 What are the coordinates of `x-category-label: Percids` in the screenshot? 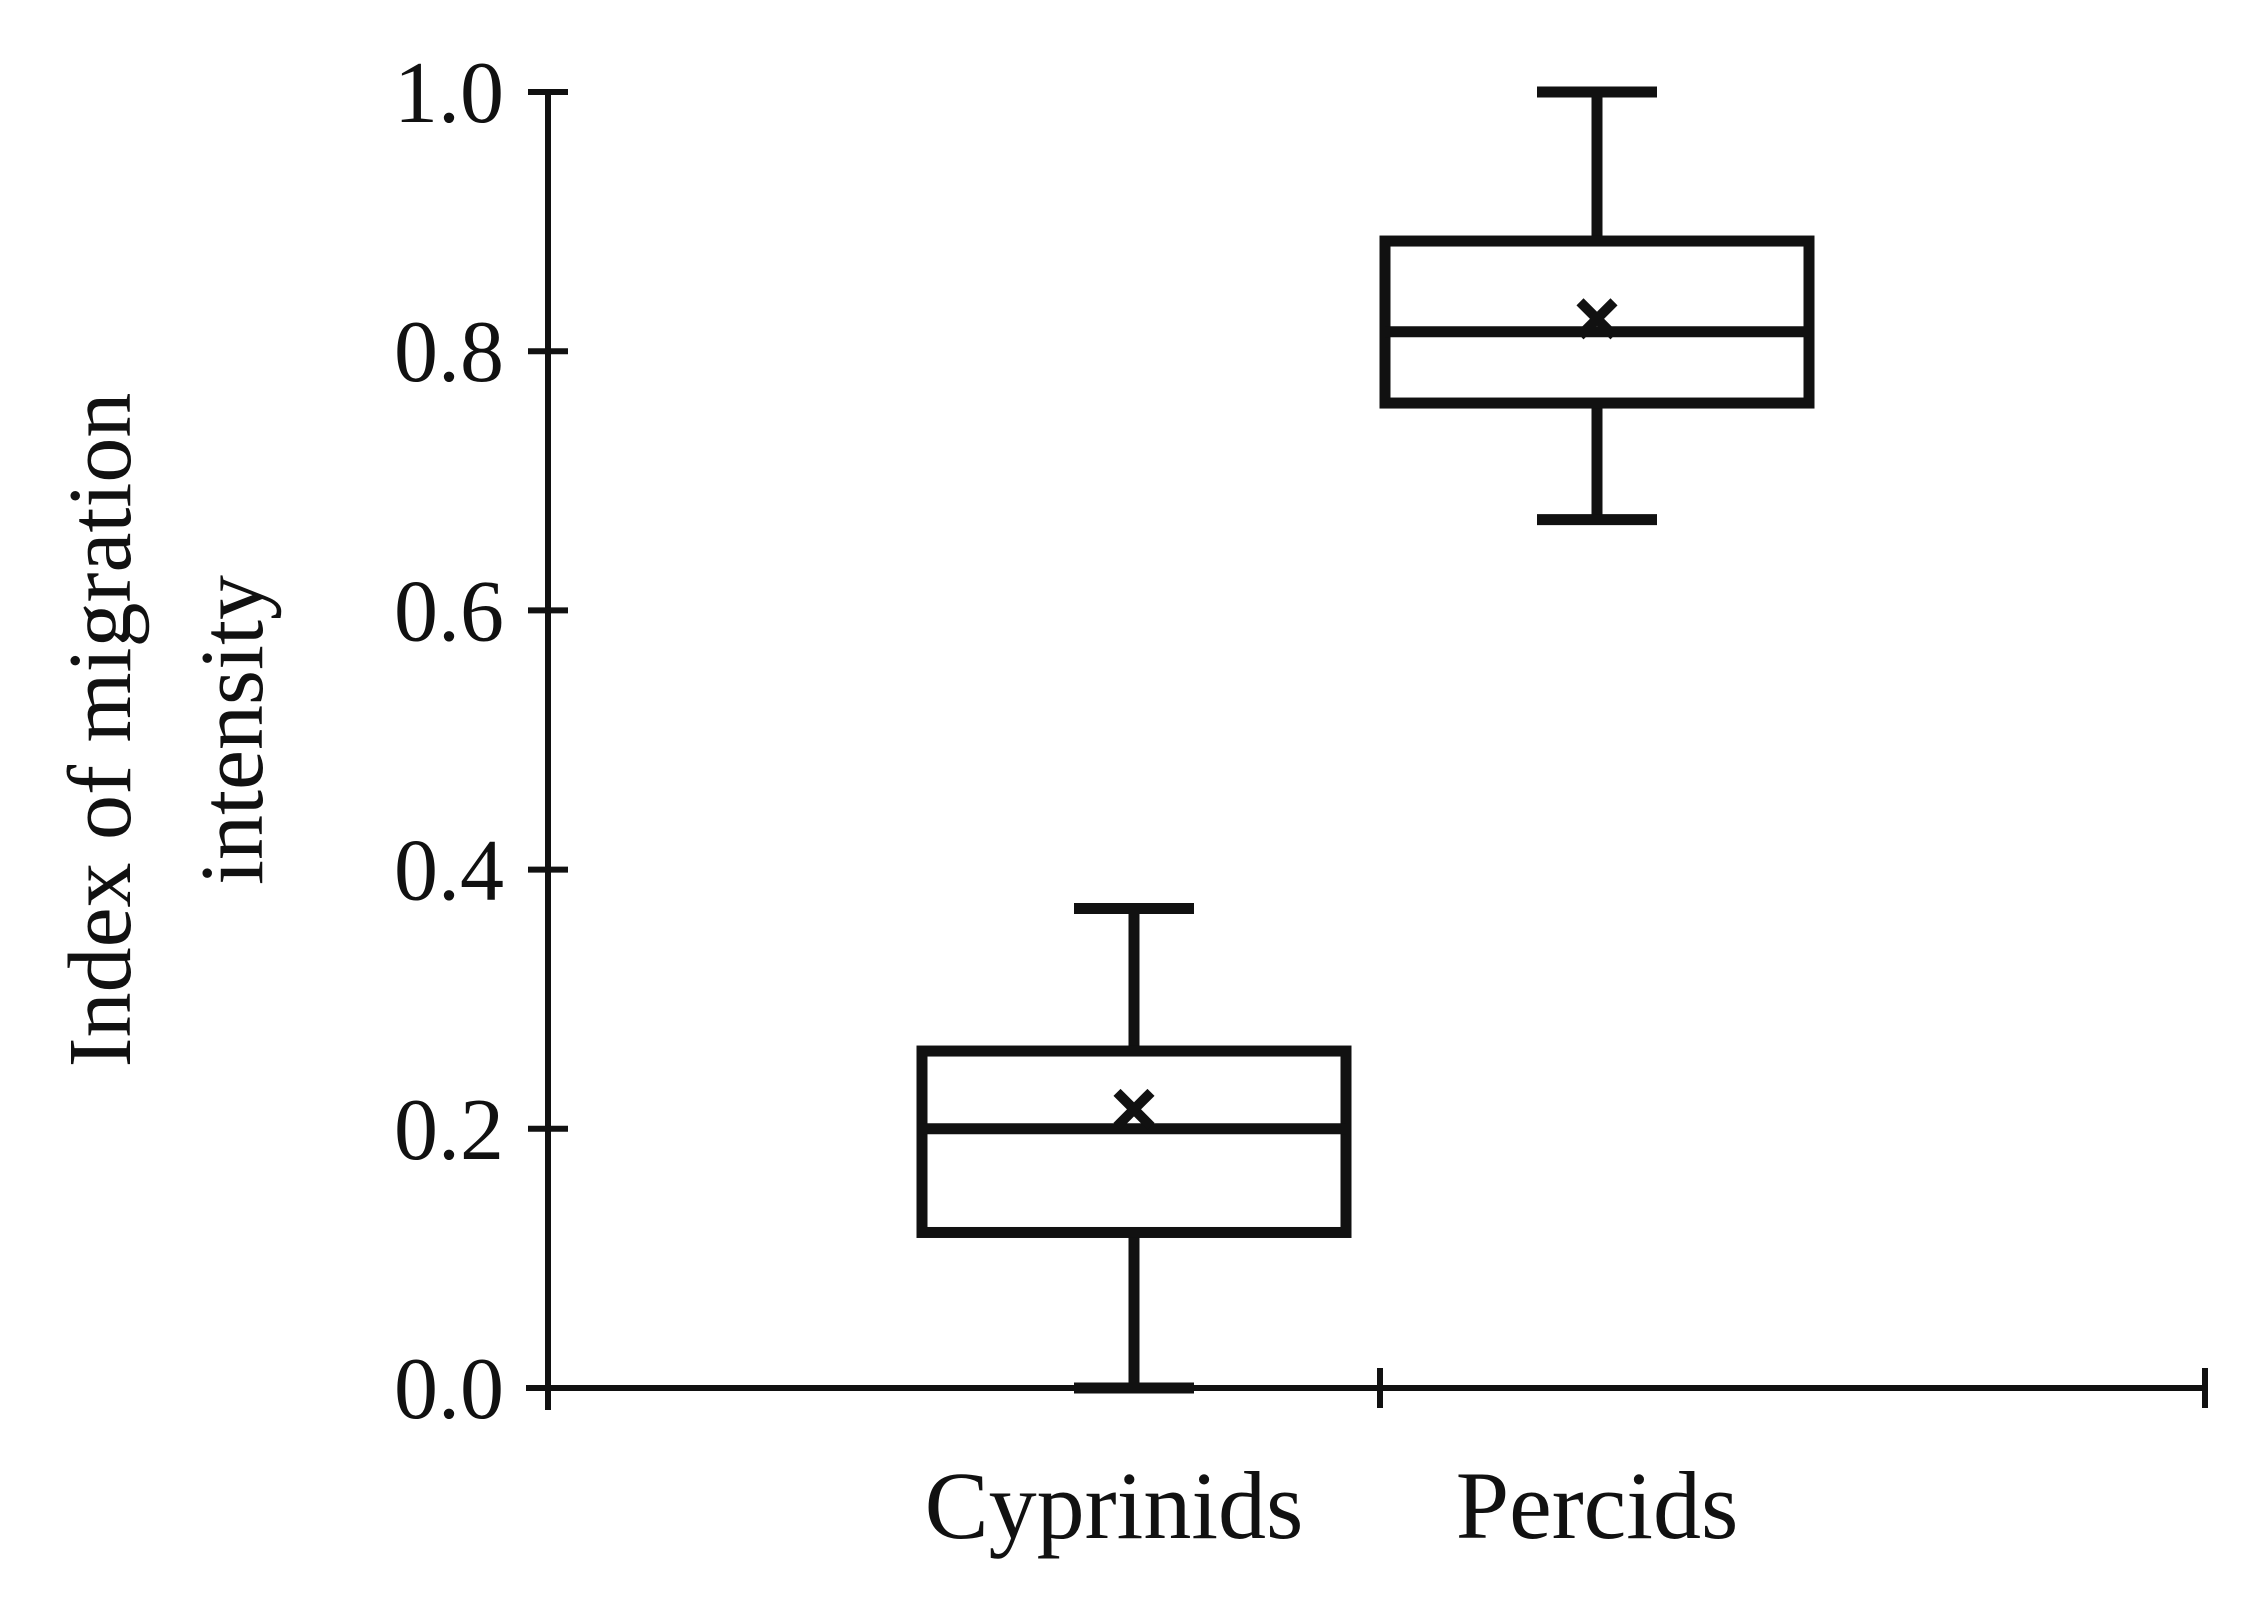 It's located at (1597, 1505).